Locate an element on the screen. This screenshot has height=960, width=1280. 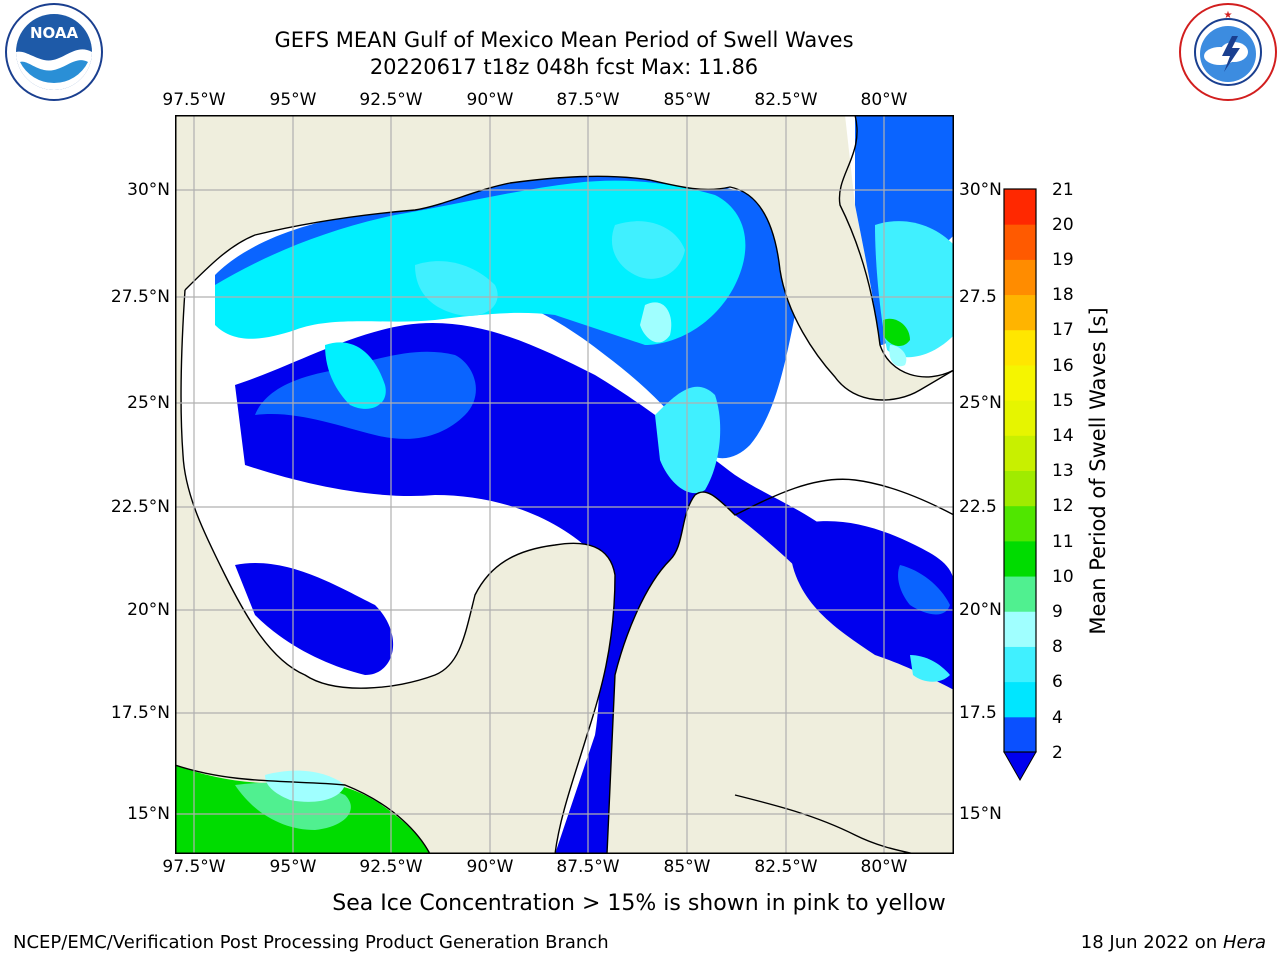
colorbar-tick-label: 2 is located at coordinates (1057, 753).